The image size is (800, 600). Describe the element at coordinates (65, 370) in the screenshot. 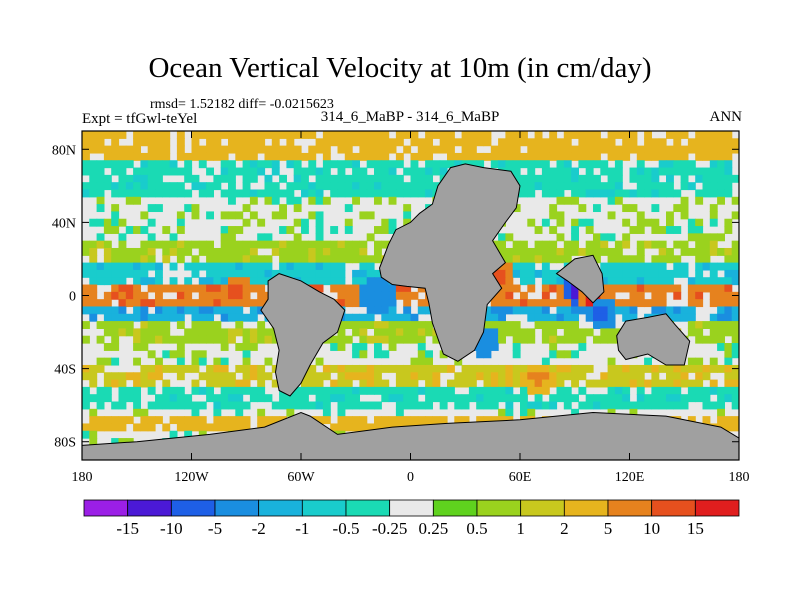

I see `y-tick-label: 40S` at that location.